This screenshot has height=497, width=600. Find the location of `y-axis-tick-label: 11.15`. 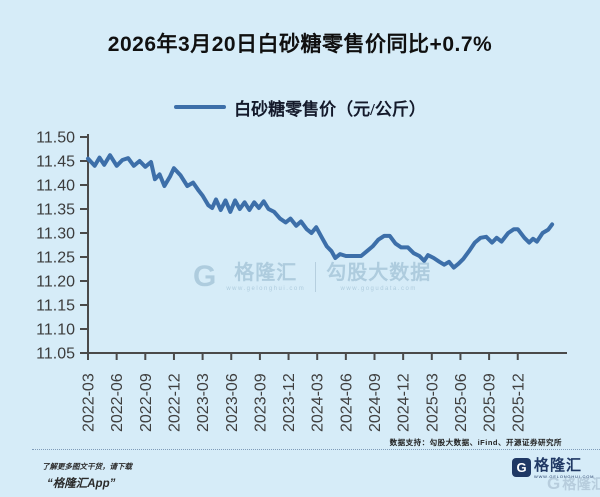

y-axis-tick-label: 11.15 is located at coordinates (55, 306).